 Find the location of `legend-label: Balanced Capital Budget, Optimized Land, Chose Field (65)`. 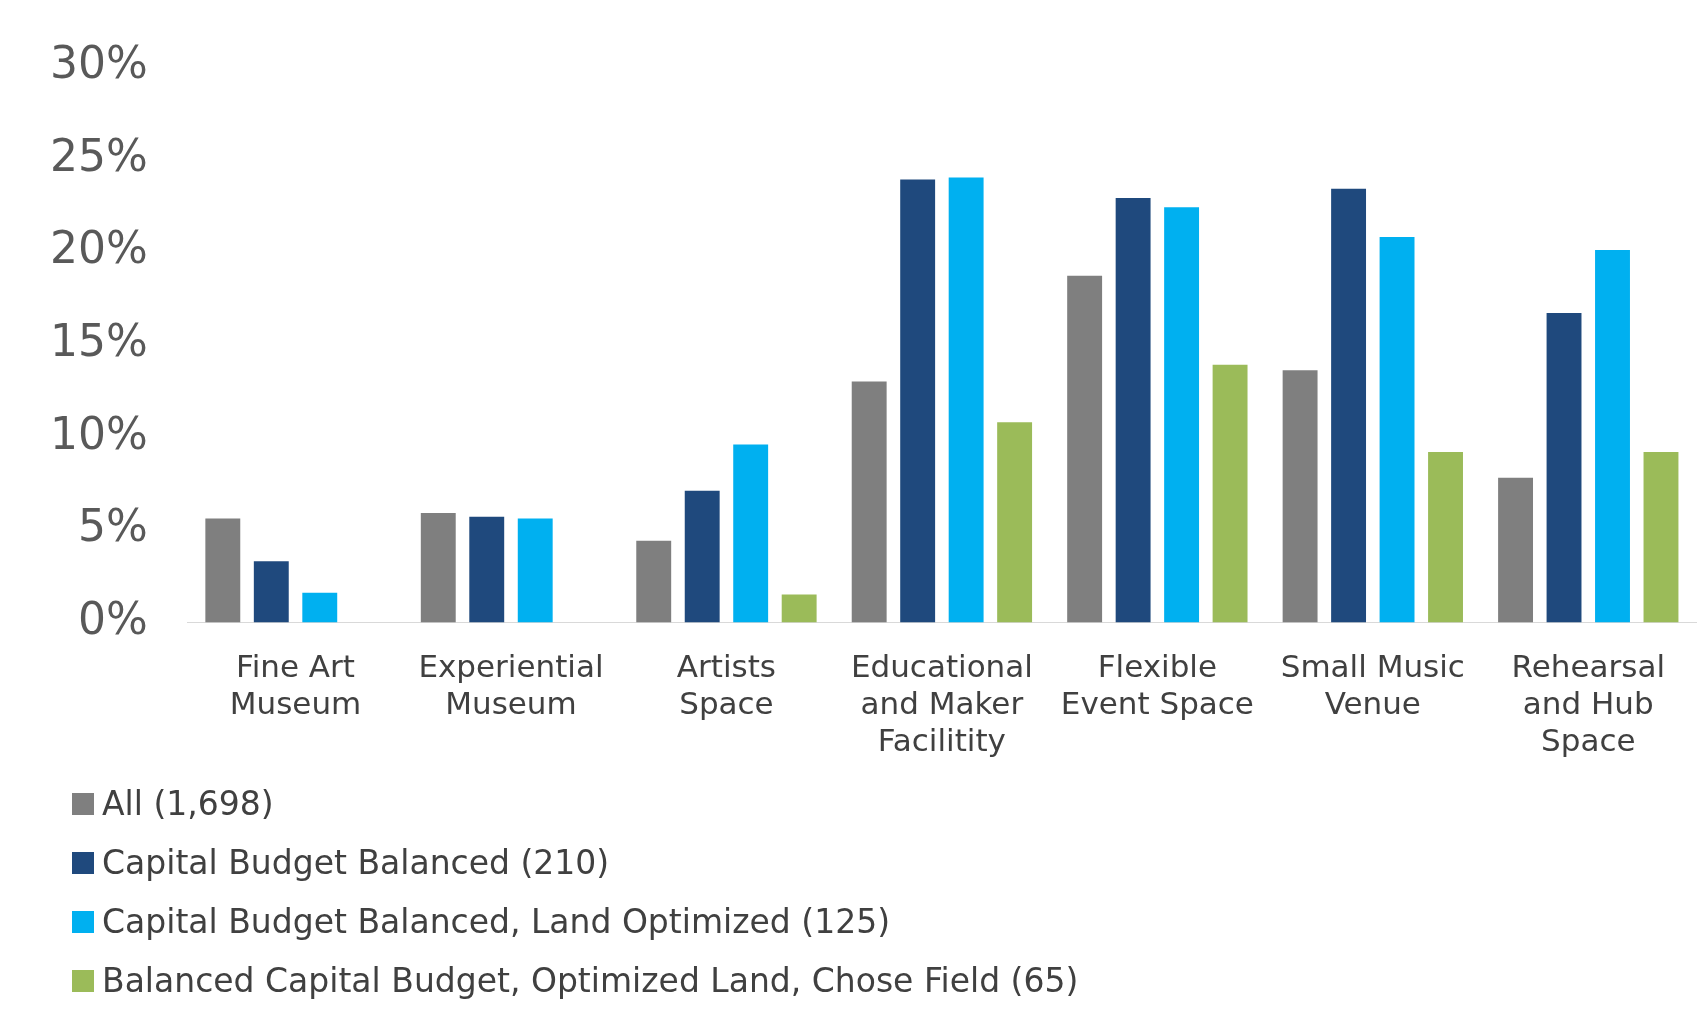

legend-label: Balanced Capital Budget, Optimized Land, Chose Field (65) is located at coordinates (590, 980).